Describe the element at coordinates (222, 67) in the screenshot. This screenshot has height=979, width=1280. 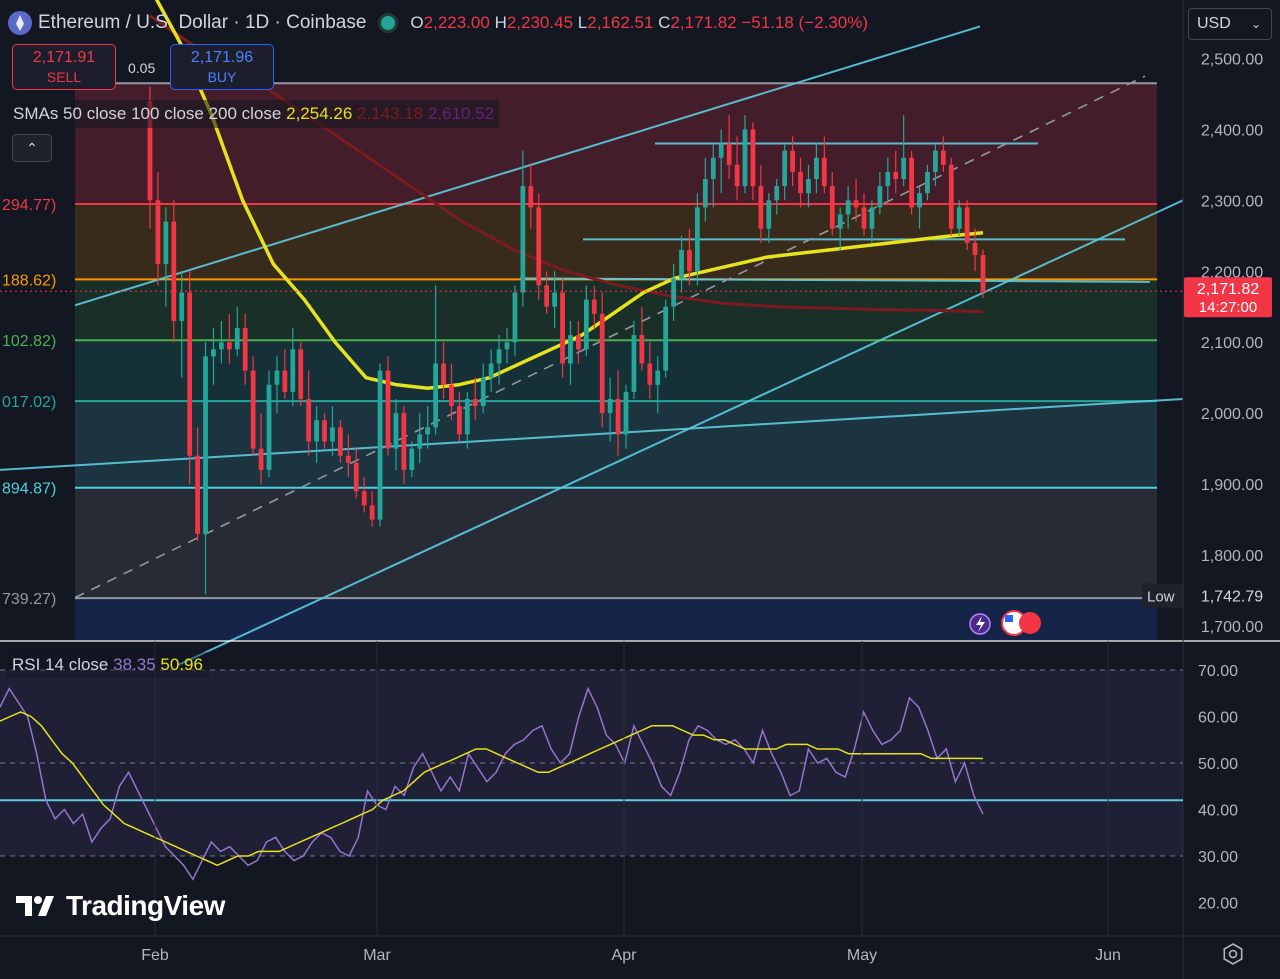
I see `buy-button: 2,171.96 BUY` at that location.